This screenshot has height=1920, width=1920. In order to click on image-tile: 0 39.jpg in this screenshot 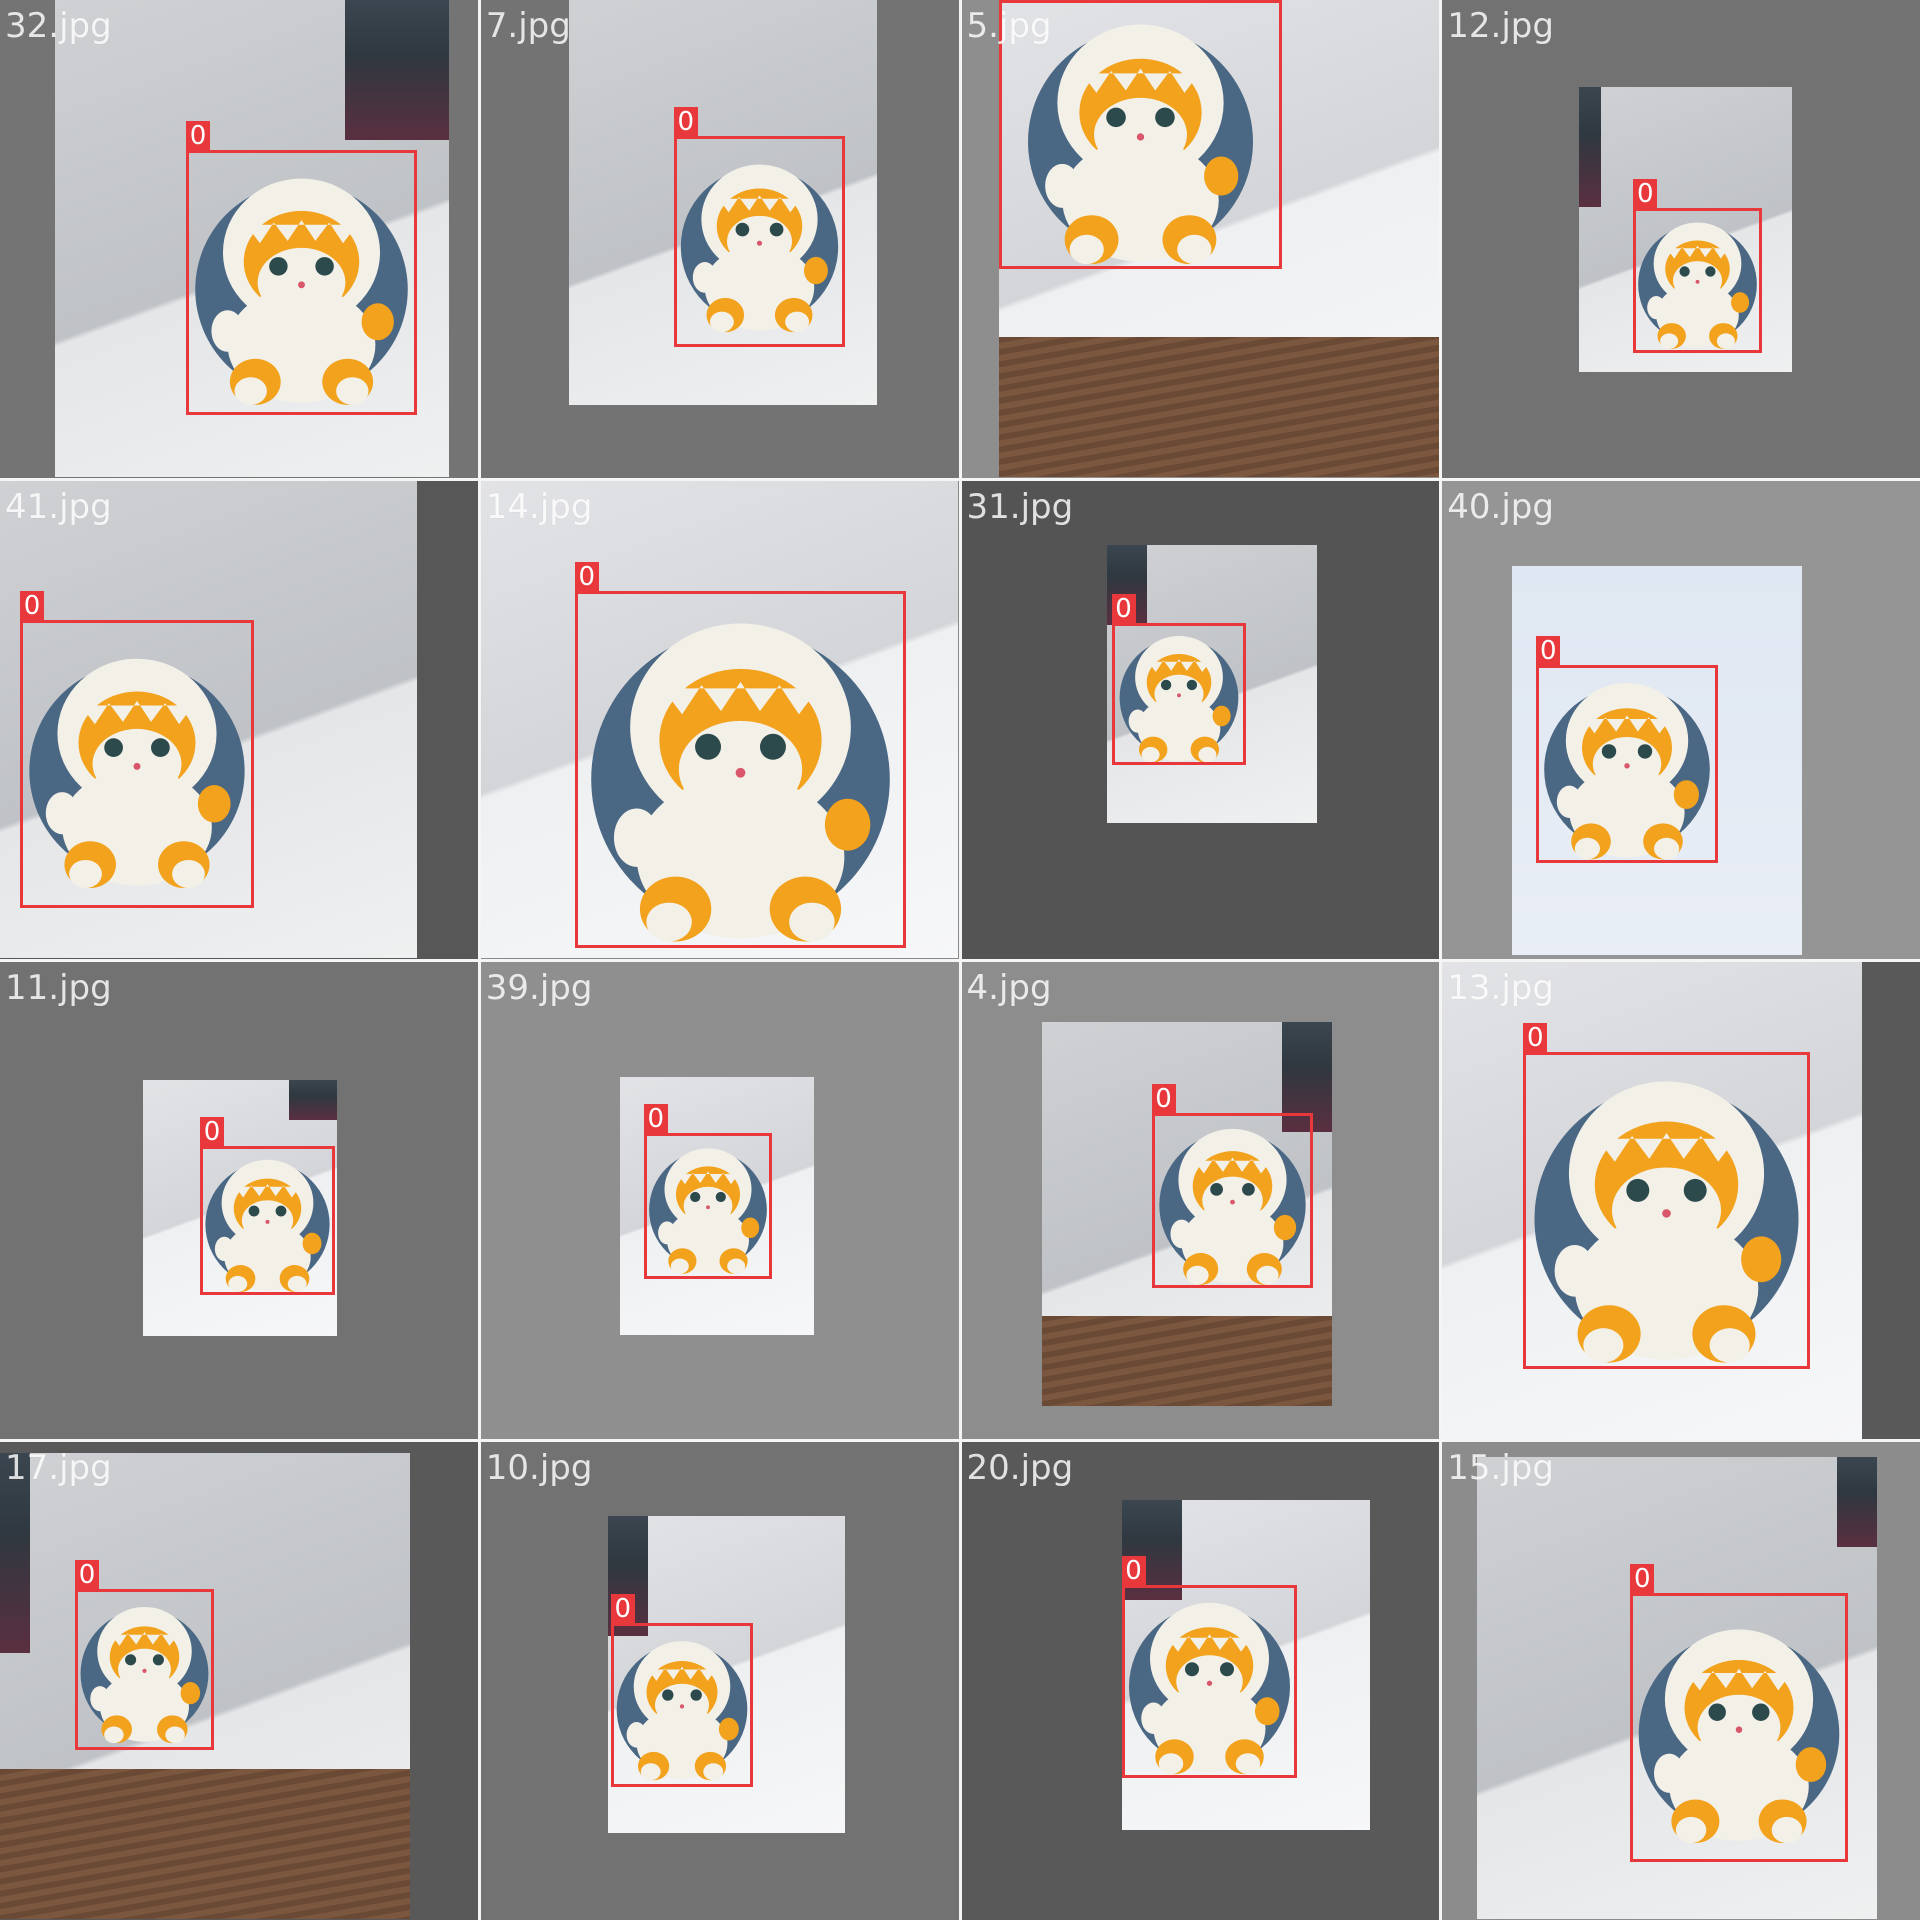, I will do `click(719, 1200)`.